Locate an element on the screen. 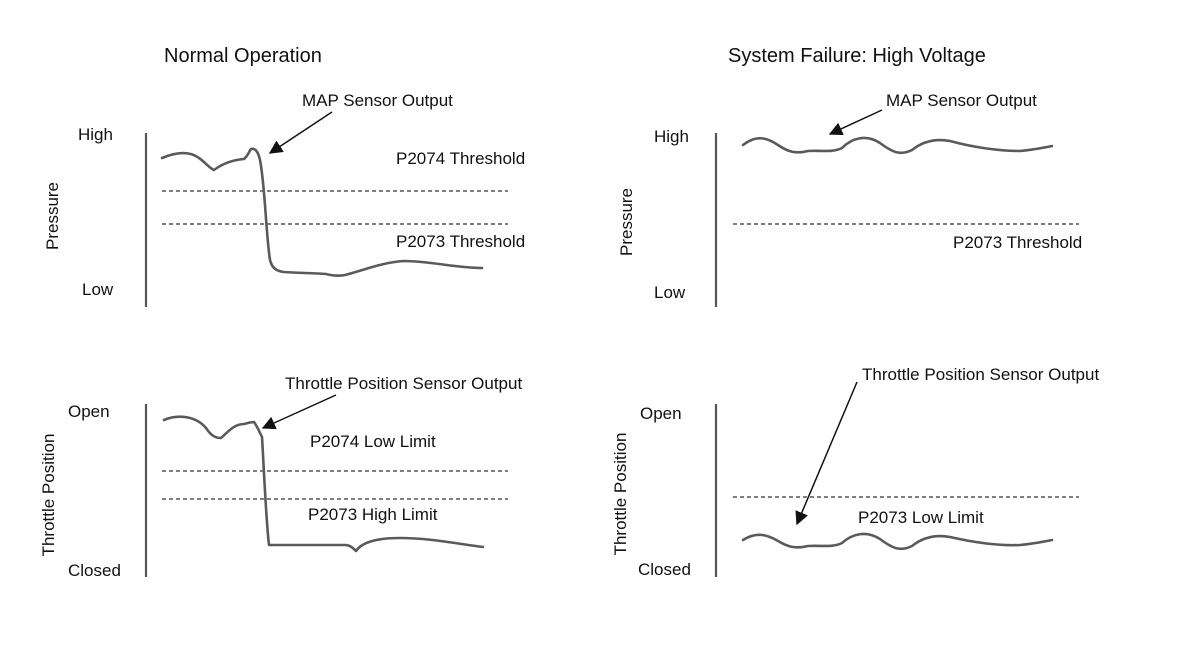 Image resolution: width=1200 pixels, height=652 pixels. normal-pressure-y-axis-label: Pressure is located at coordinates (52, 216).